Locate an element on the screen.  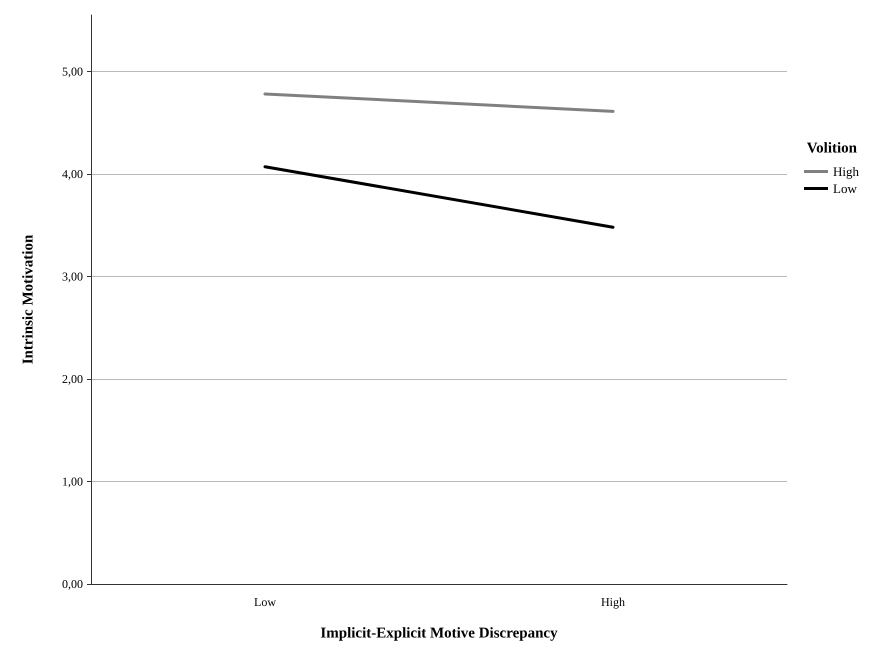
y-tick-label: 4,00 is located at coordinates (72, 173).